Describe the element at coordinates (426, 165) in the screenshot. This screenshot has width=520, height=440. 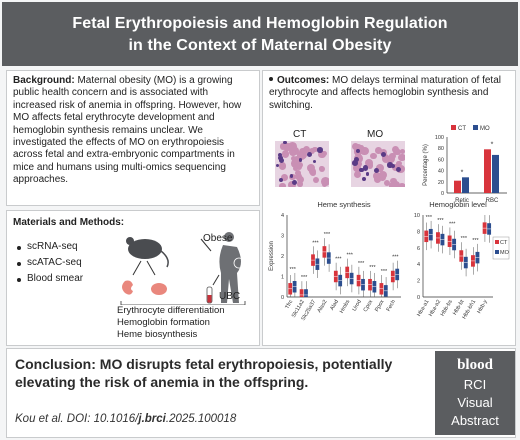
I see `y-axis-label: Percentage (%)` at that location.